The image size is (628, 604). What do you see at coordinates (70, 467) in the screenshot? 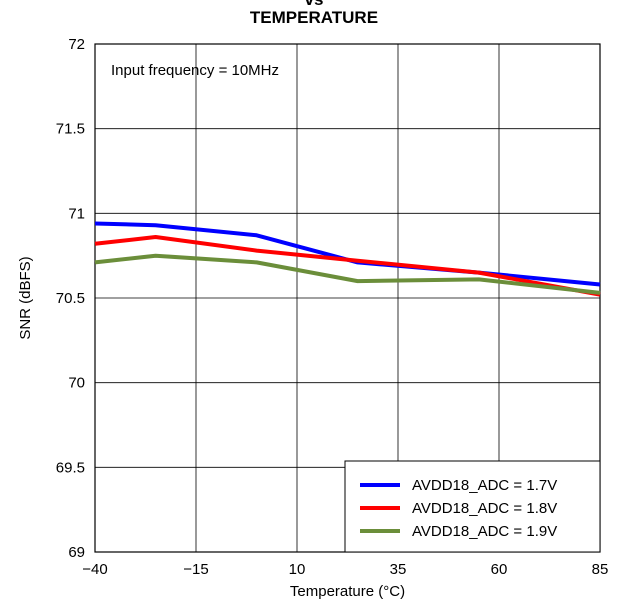
I see `y-tick-label: 69.5` at bounding box center [70, 467].